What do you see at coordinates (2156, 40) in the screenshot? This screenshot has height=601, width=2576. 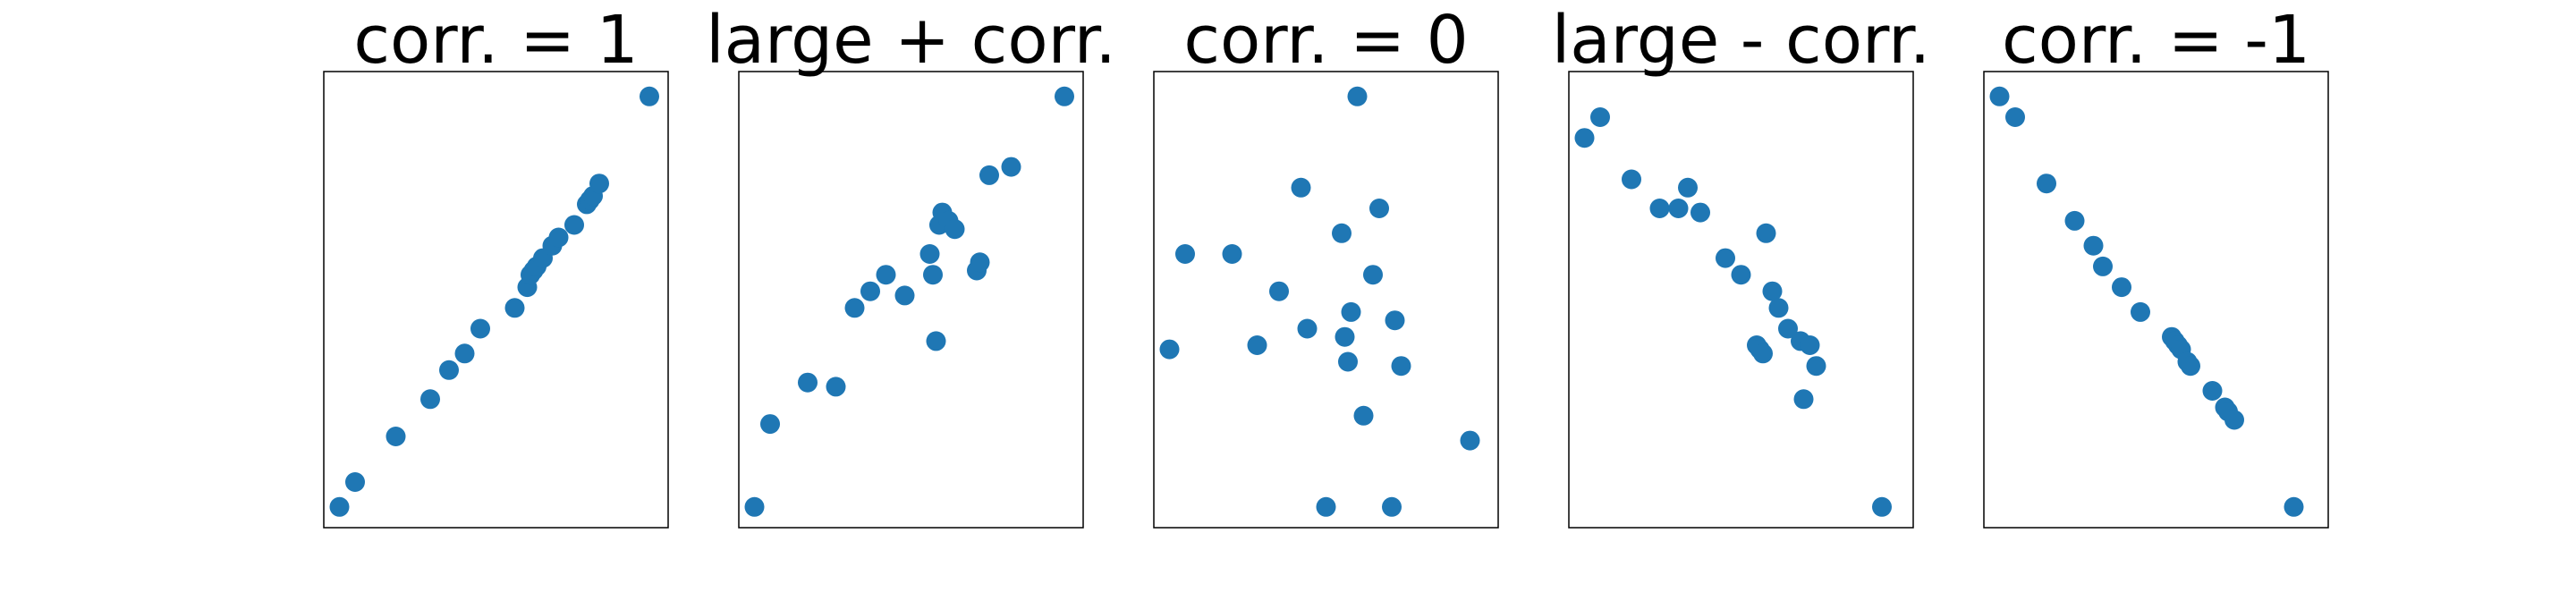 I see `panel-title: corr. = -1` at bounding box center [2156, 40].